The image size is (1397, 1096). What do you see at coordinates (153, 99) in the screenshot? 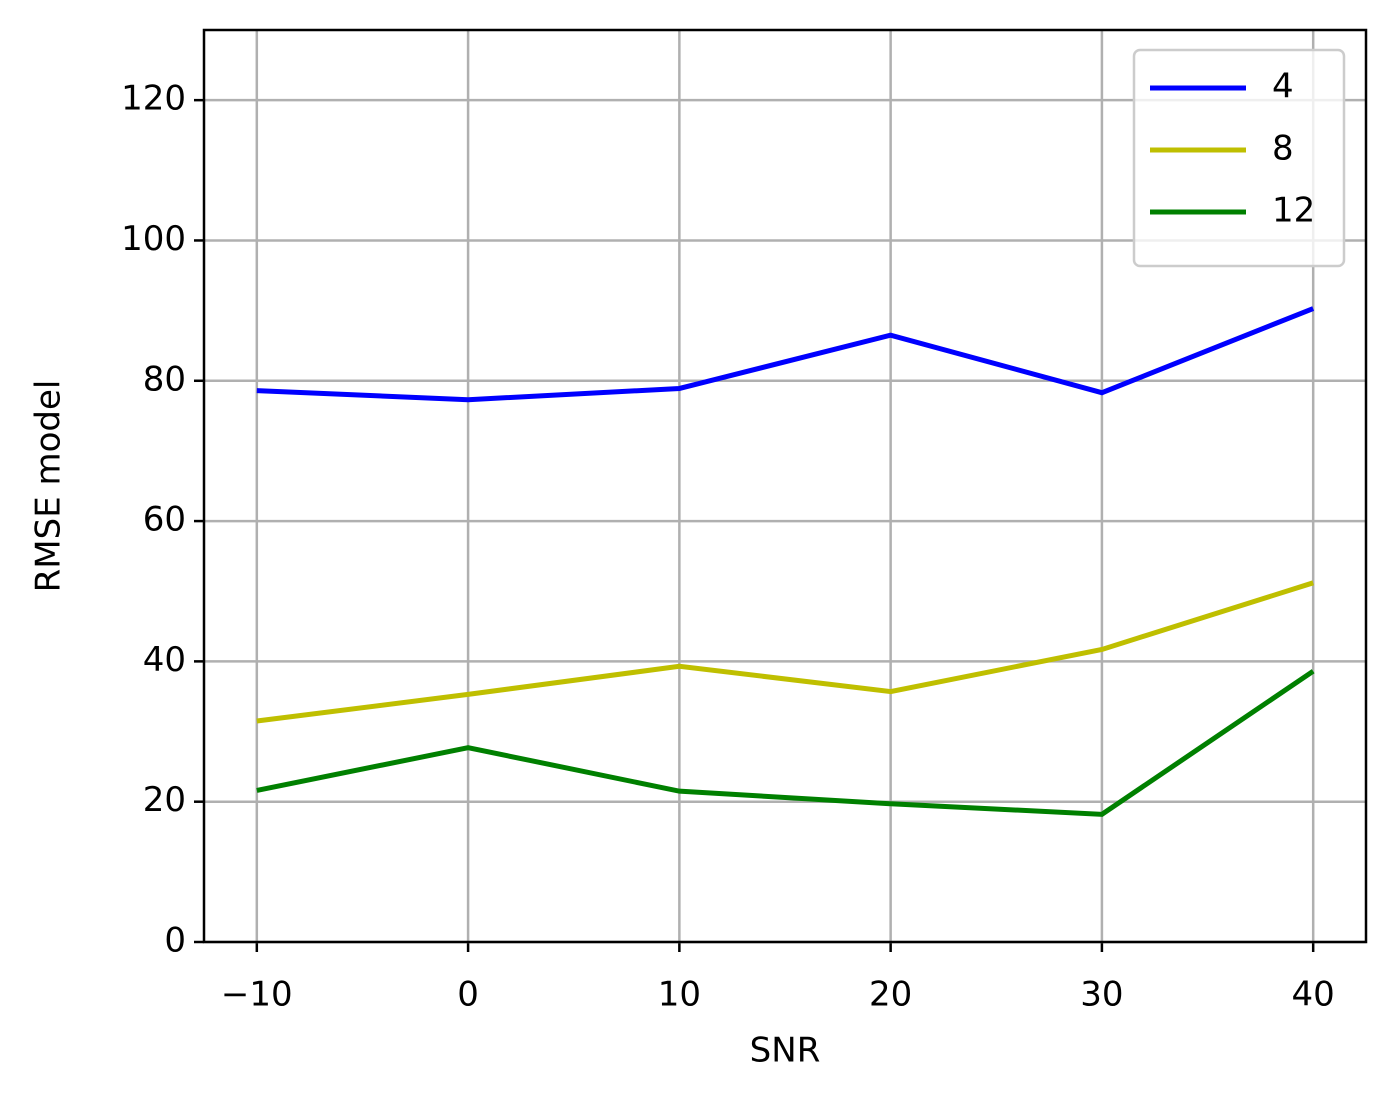
I see `y-tick-label: 120` at bounding box center [153, 99].